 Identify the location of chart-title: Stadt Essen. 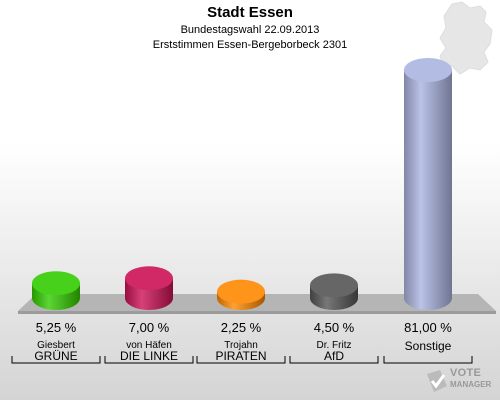
(250, 12).